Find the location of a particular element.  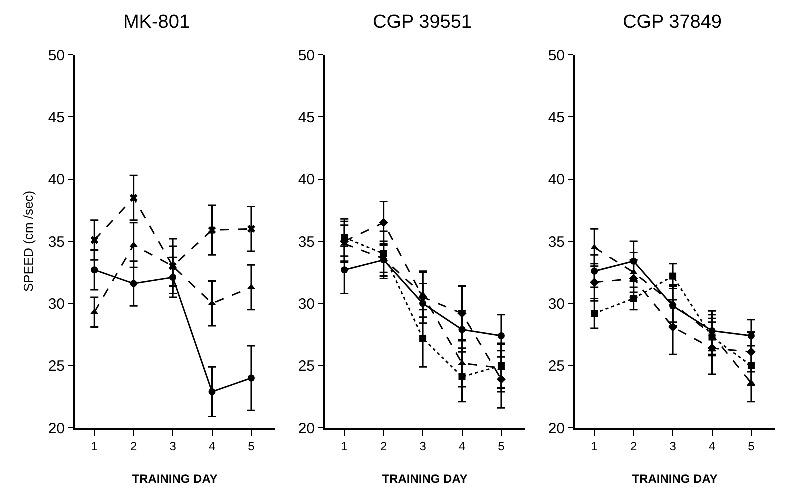

chart-title: CGP 39551 is located at coordinates (422, 23).